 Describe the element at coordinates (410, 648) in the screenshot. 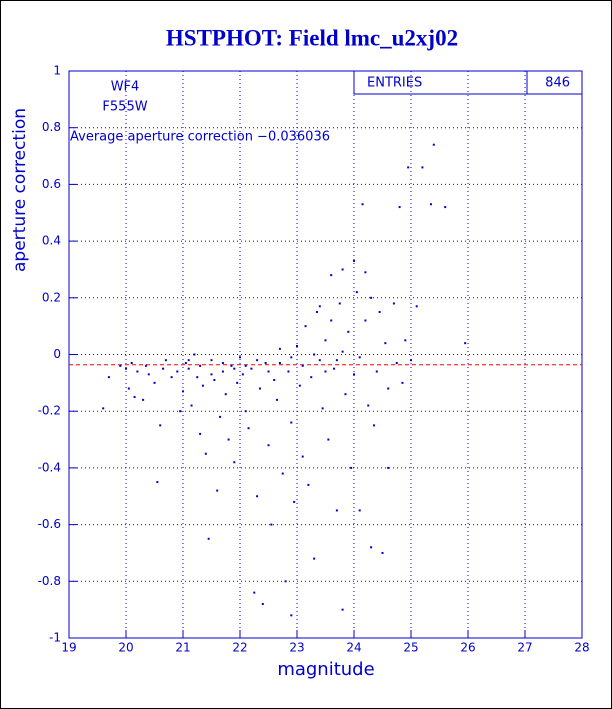

I see `x-tick-label: 25` at that location.